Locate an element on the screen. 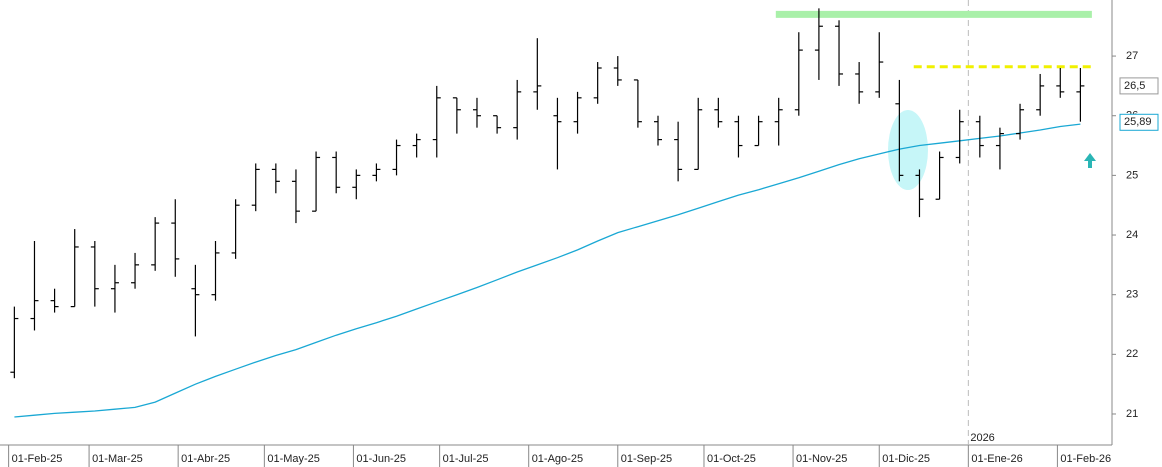 The height and width of the screenshot is (467, 1162). y-tick-label: 21 is located at coordinates (1132, 414).